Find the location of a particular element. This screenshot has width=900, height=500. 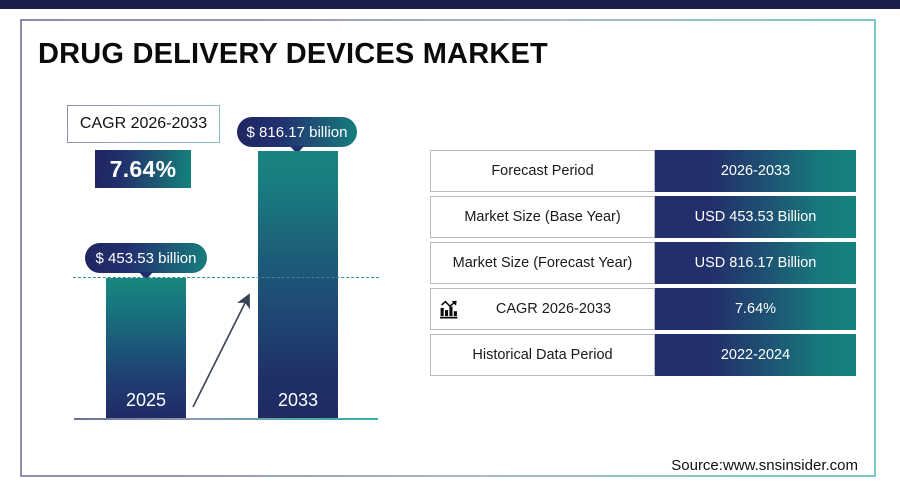

table-row-label-cell: Market Size (Base Year) is located at coordinates (542, 217).